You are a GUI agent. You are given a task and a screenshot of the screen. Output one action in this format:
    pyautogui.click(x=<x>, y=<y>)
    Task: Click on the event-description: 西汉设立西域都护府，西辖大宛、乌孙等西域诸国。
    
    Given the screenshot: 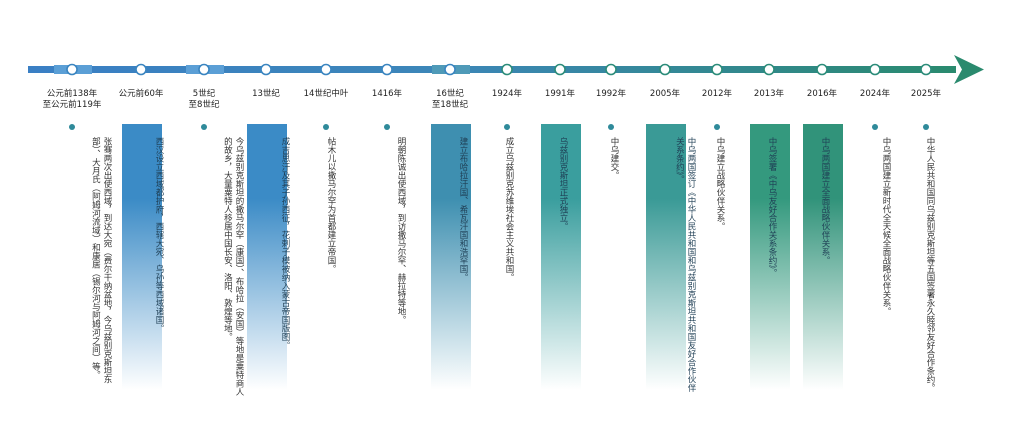 What is the action you would take?
    pyautogui.click(x=159, y=235)
    